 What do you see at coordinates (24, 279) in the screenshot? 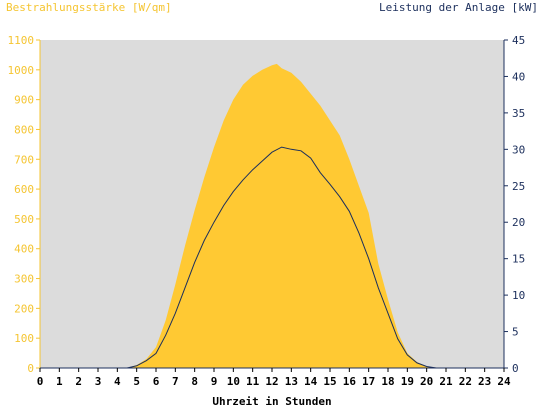
I see `left-tick-label: 300` at bounding box center [24, 279].